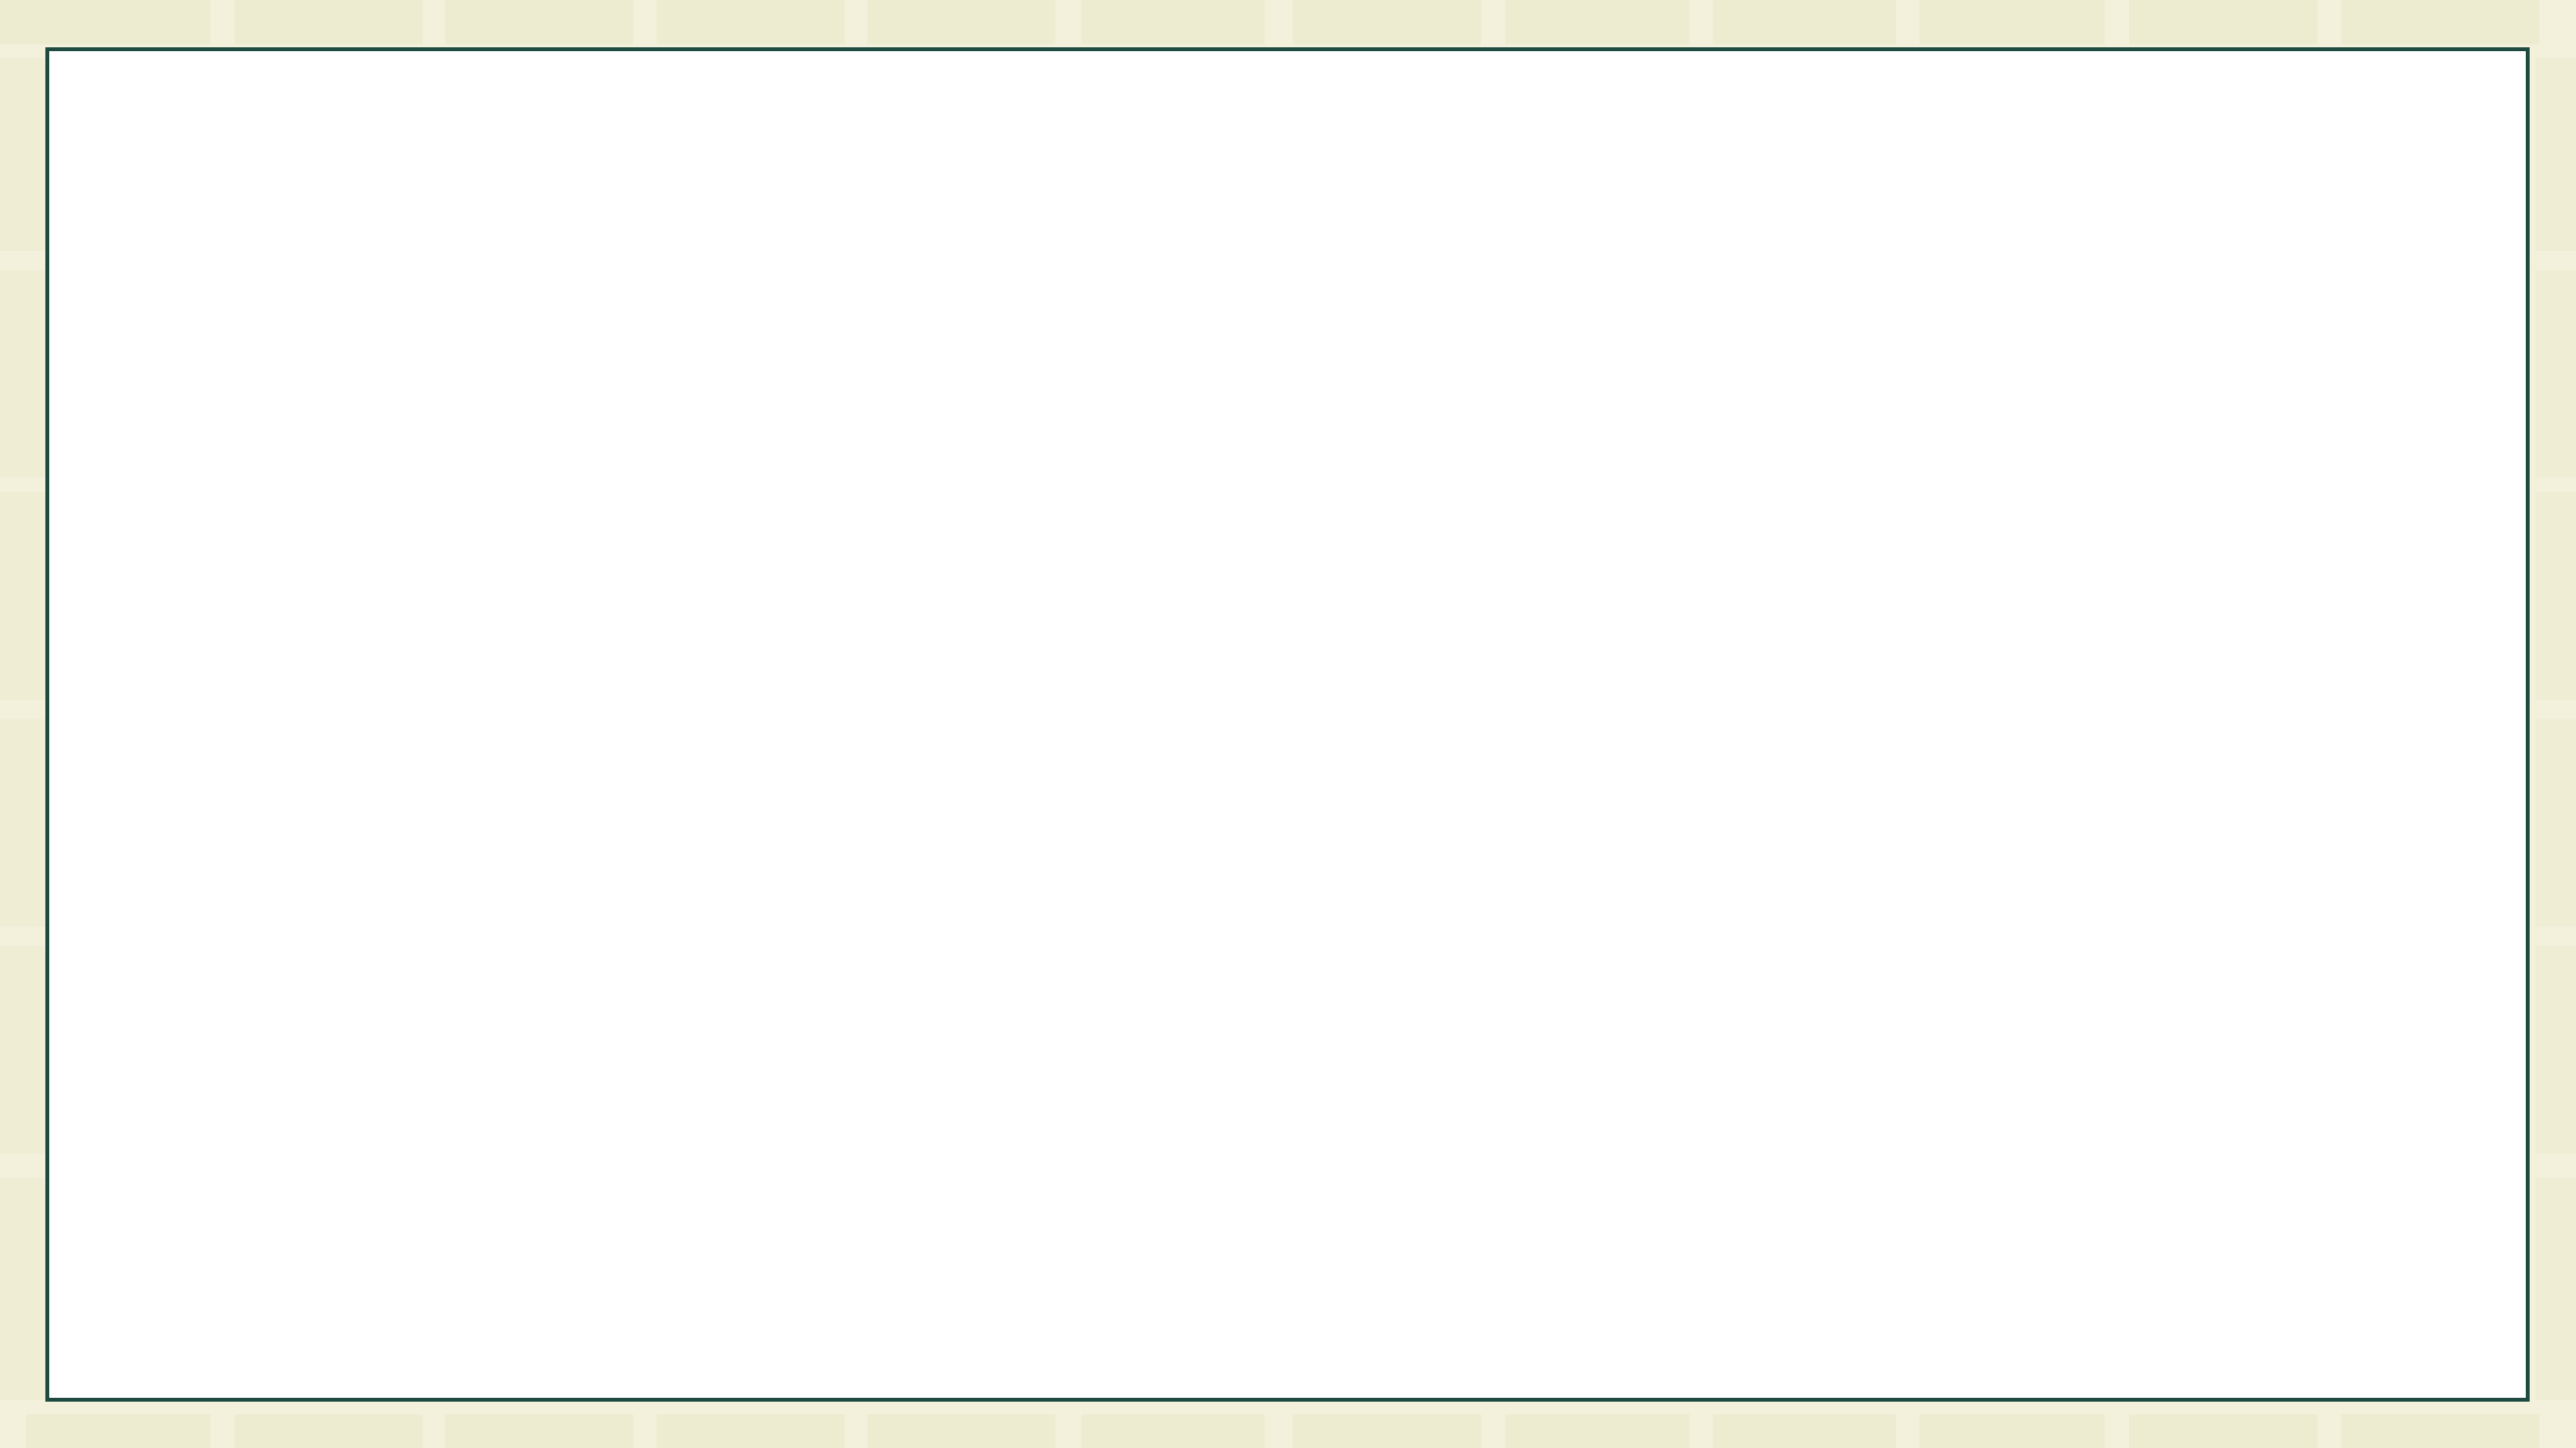  I want to click on top-tile-border, so click(1288, 22).